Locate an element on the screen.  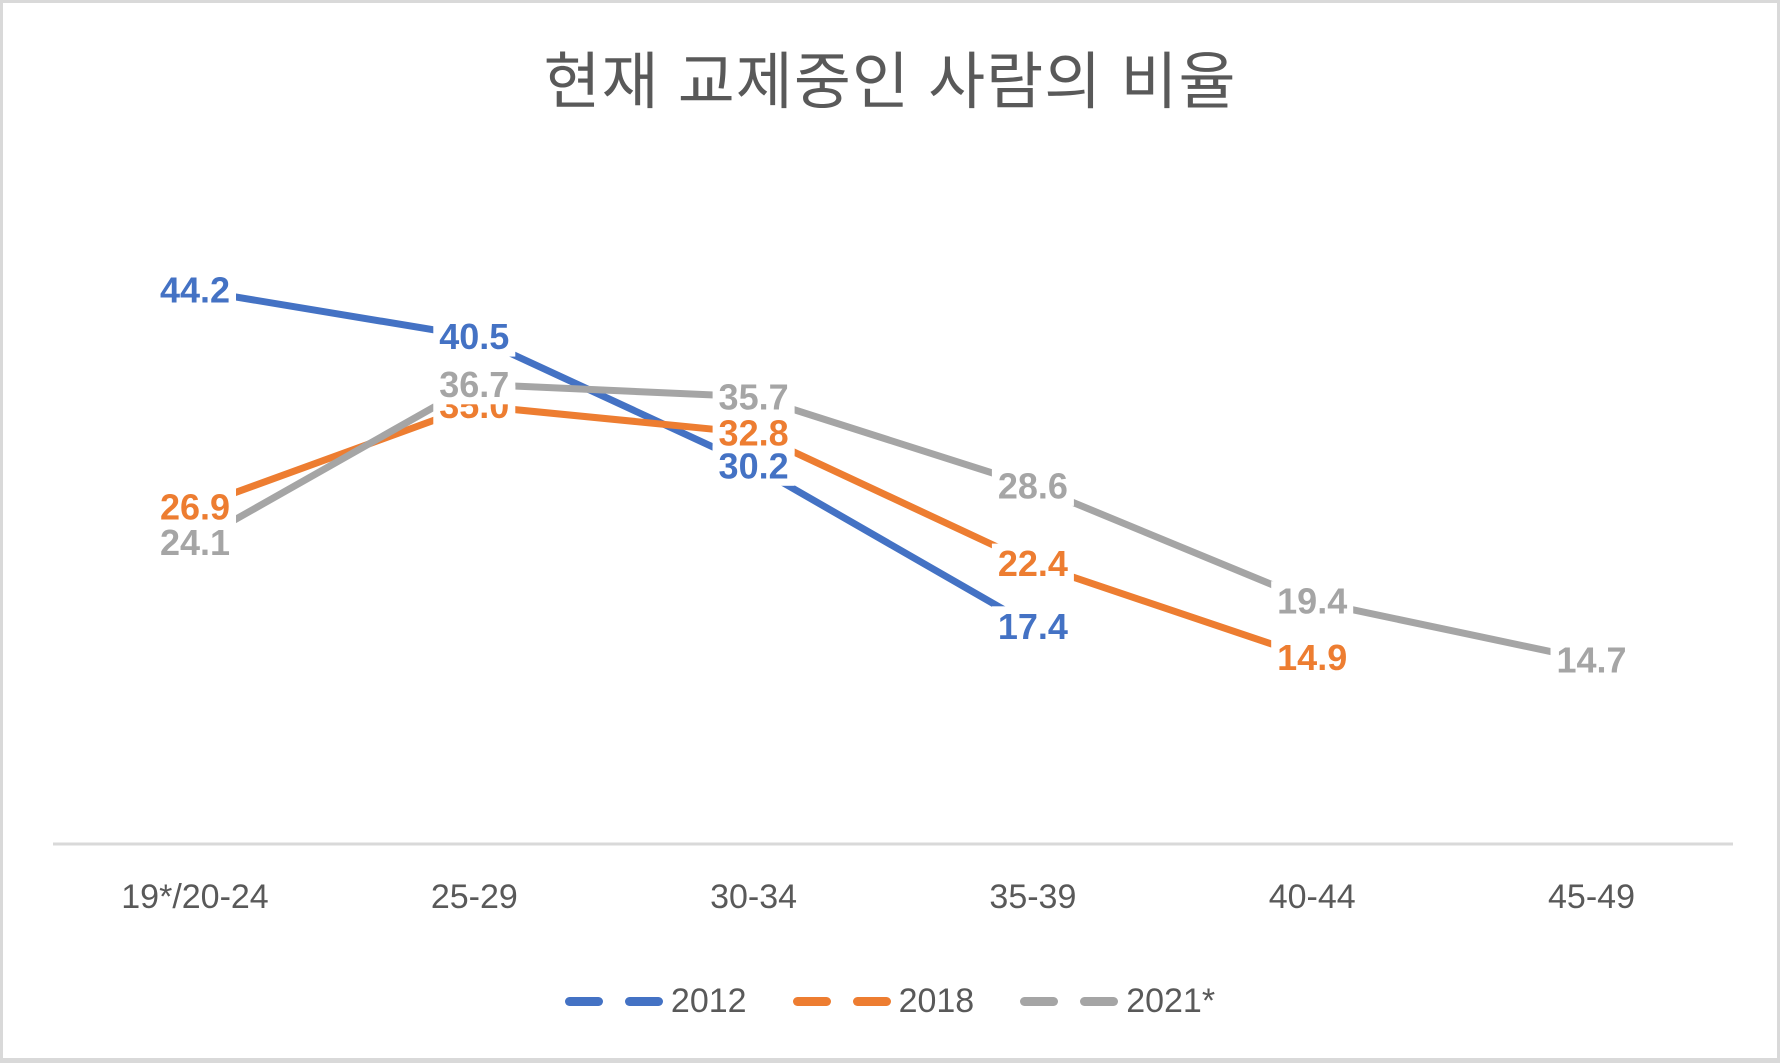
data-label: 32.8 is located at coordinates (753, 433).